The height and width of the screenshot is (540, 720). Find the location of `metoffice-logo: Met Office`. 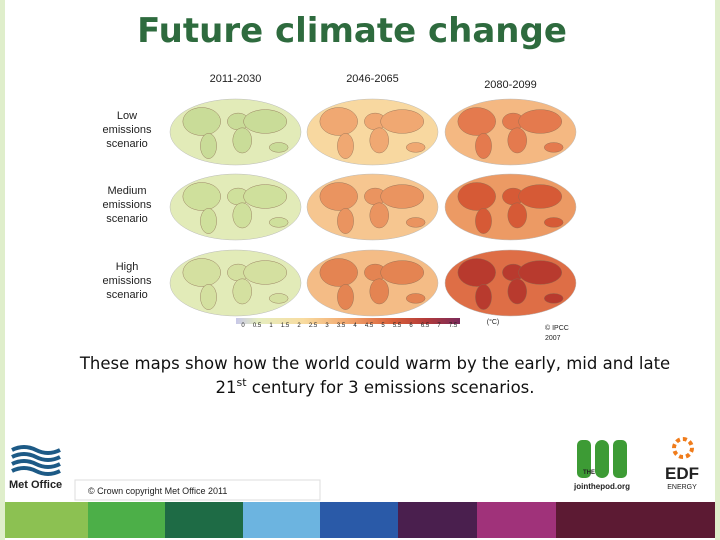

metoffice-logo: Met Office is located at coordinates (35, 467).